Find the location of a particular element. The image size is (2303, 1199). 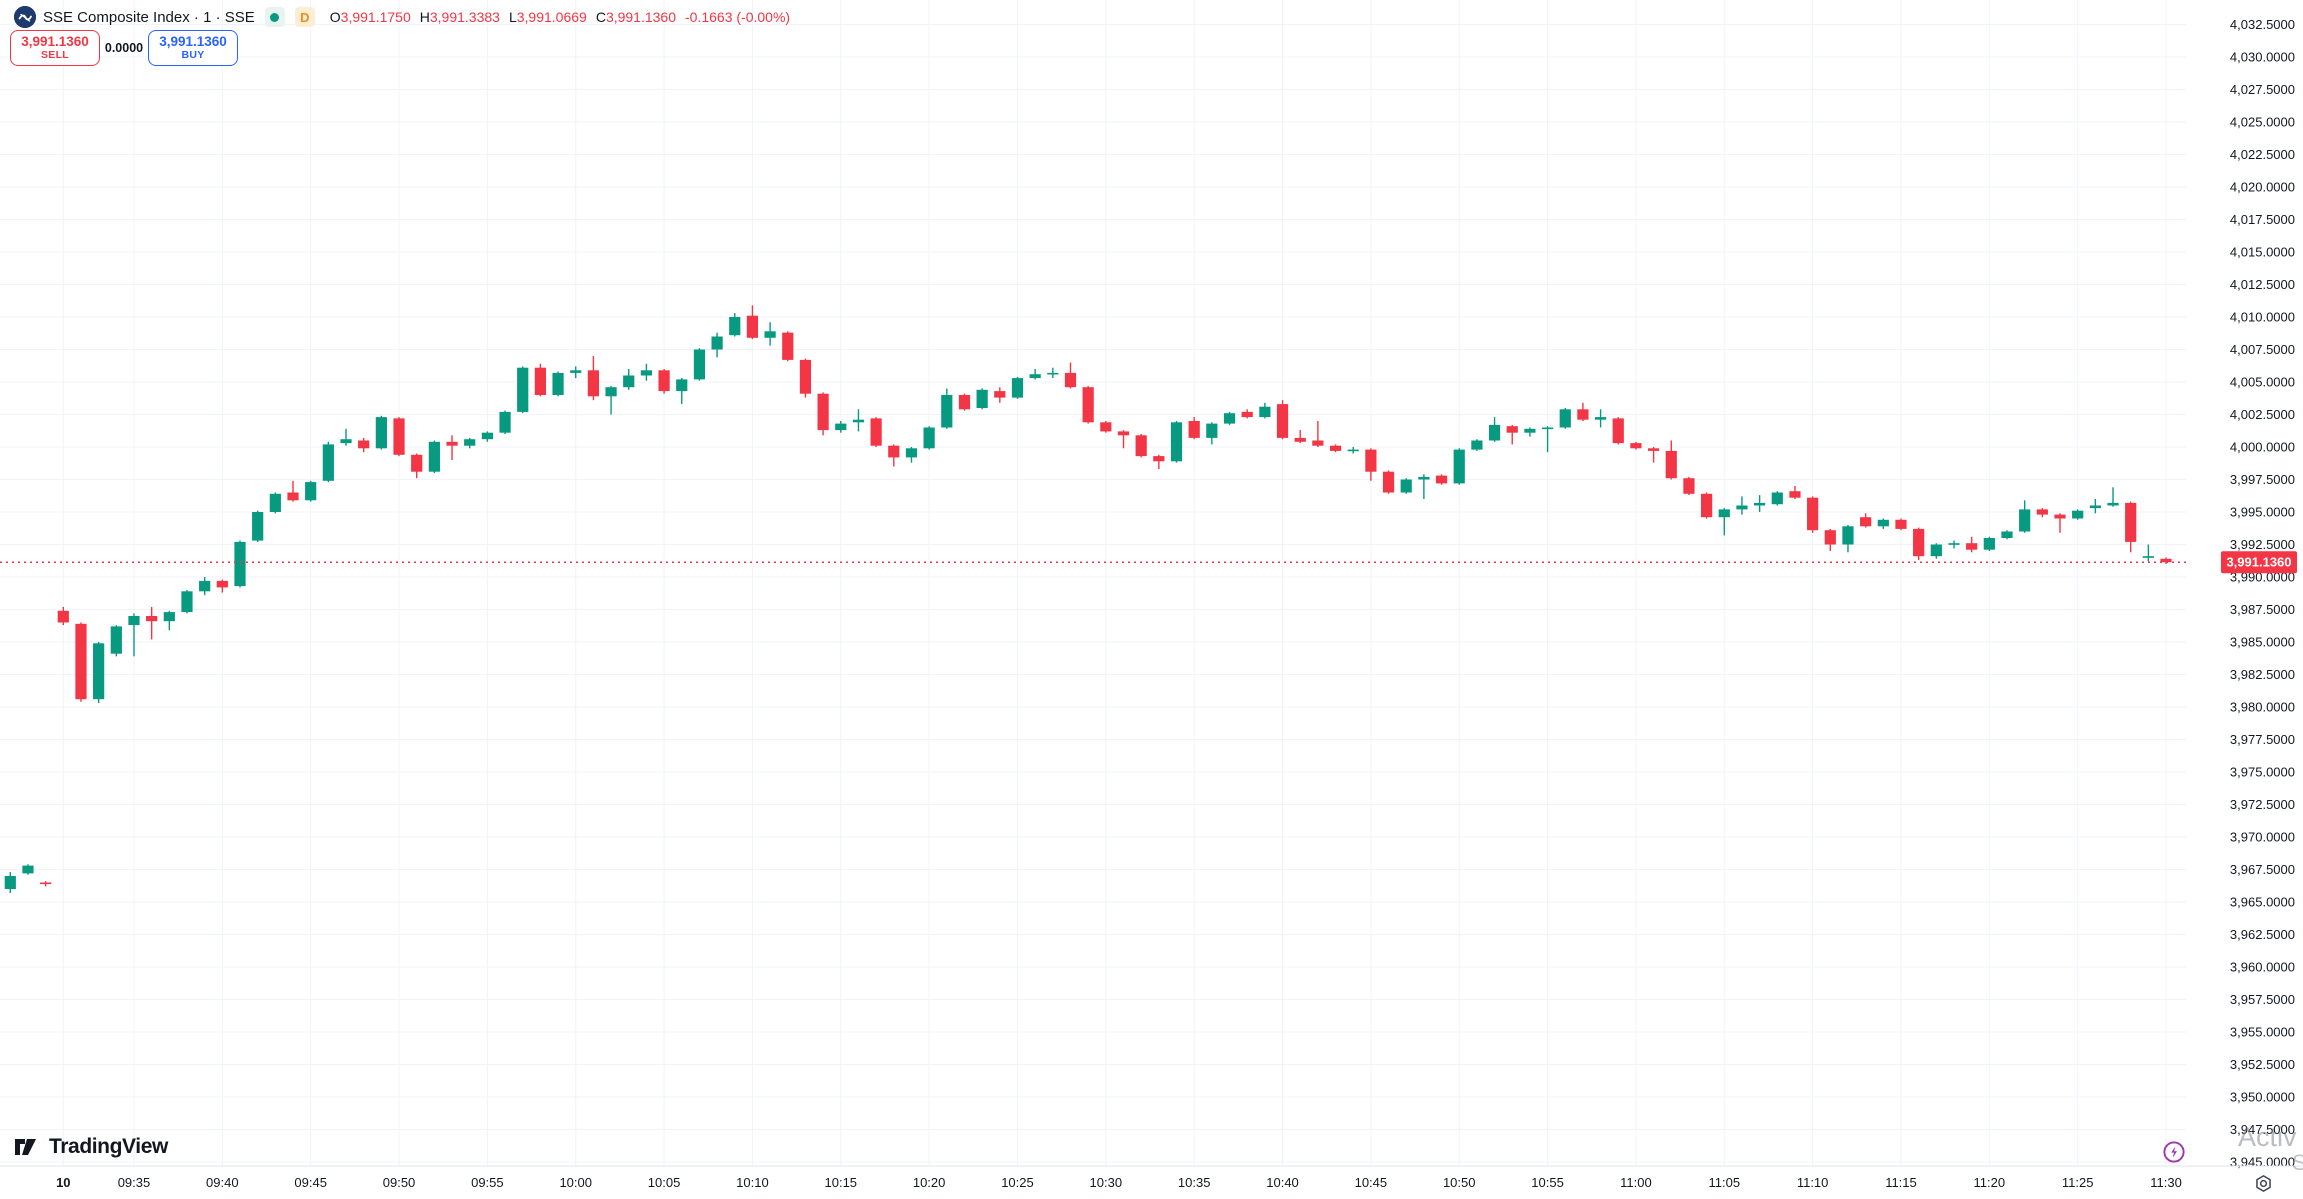

day-axis-label: 10 is located at coordinates (63, 1182).